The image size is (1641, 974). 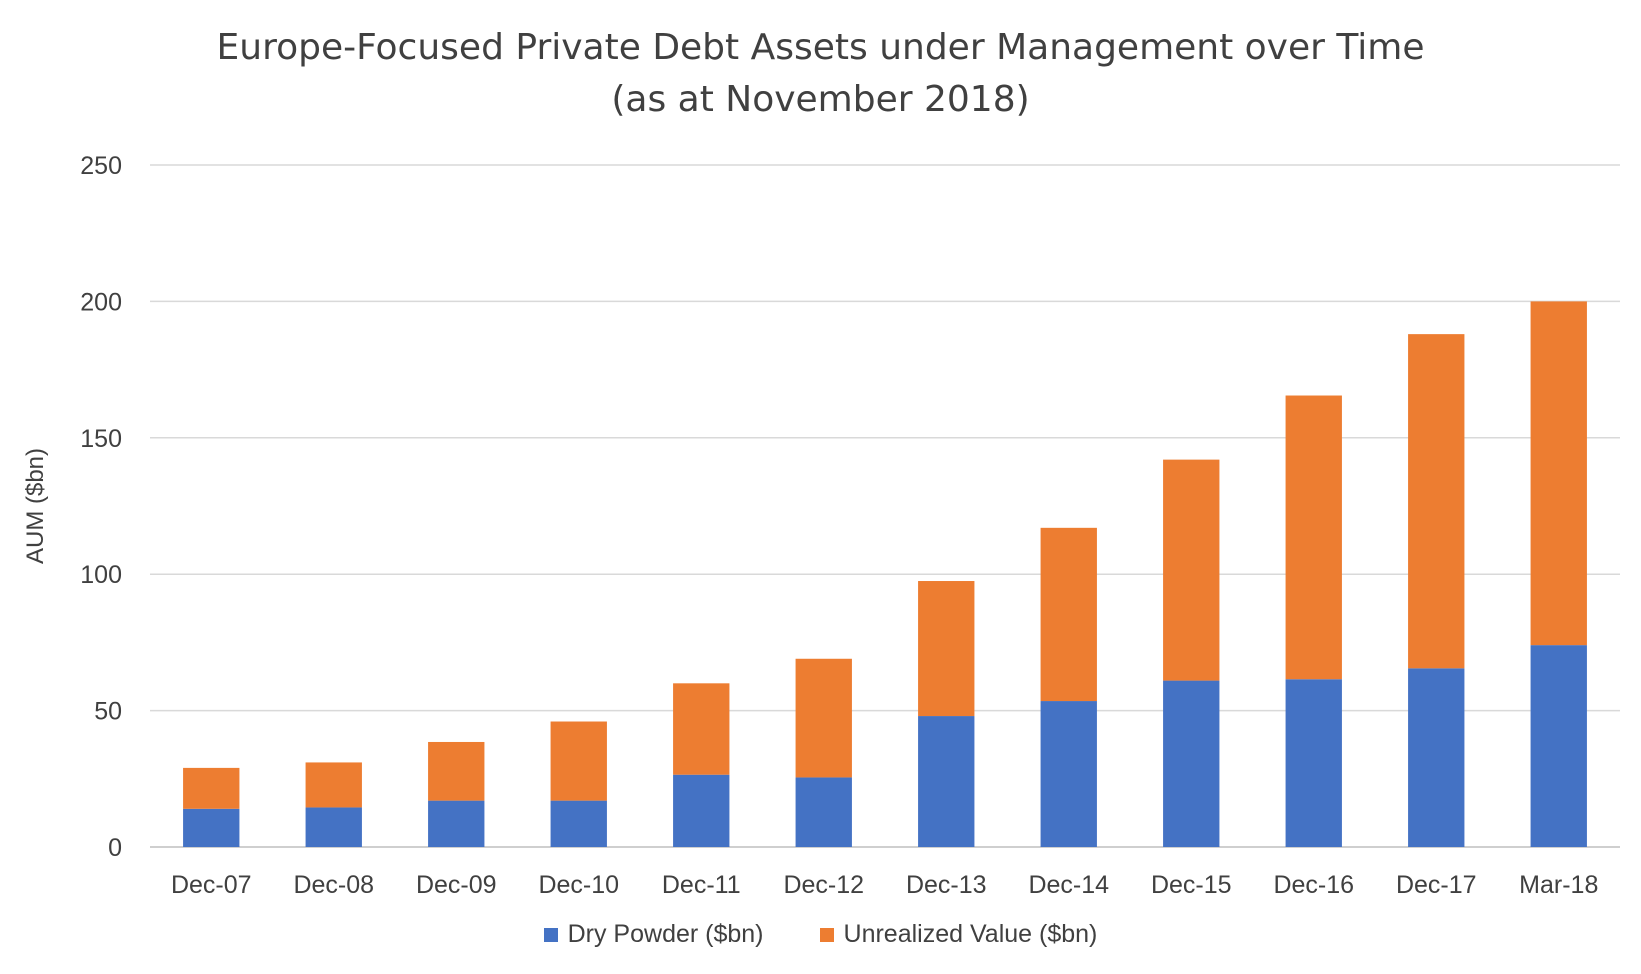 What do you see at coordinates (211, 885) in the screenshot?
I see `x-tick-label: Dec-07` at bounding box center [211, 885].